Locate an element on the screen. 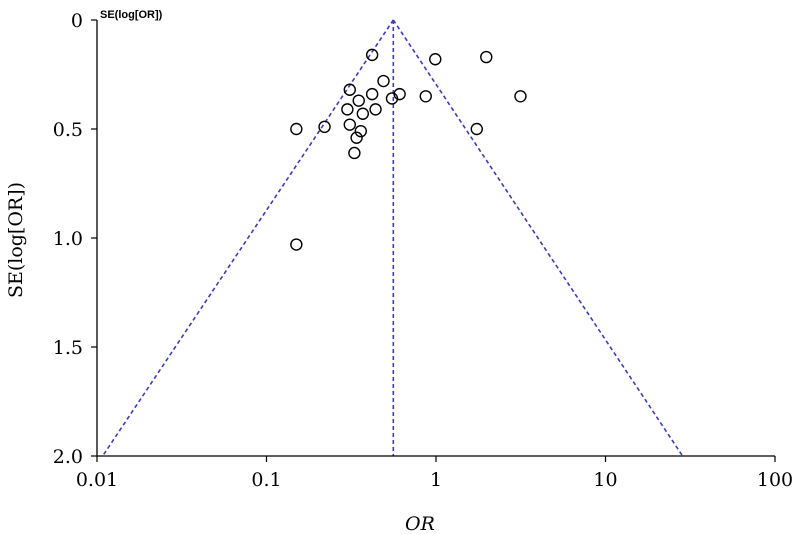  y-axis-title: SE(log[OR]) is located at coordinates (16, 240).